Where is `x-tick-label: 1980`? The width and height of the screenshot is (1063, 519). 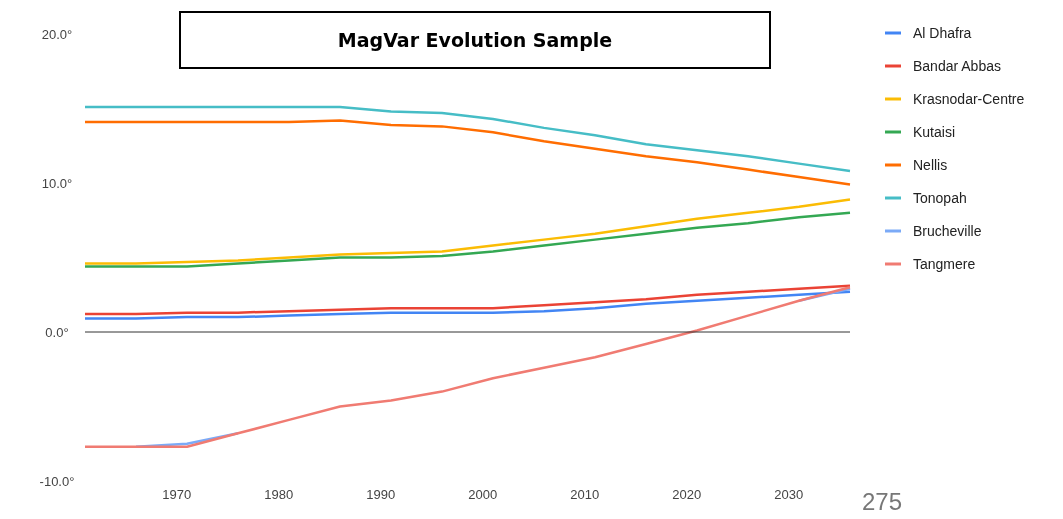
x-tick-label: 1980 is located at coordinates (279, 494).